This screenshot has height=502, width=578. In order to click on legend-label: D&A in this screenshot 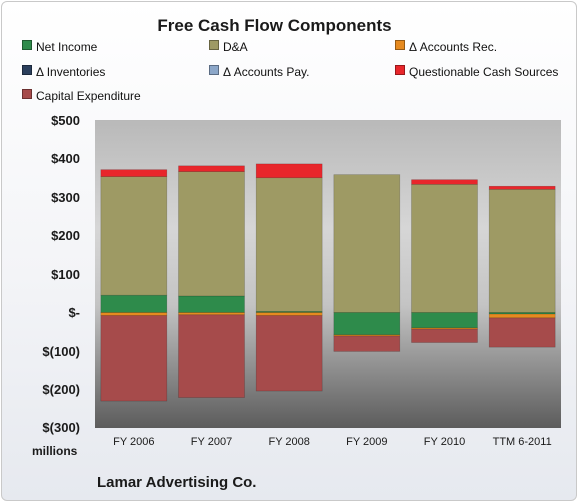, I will do `click(235, 47)`.